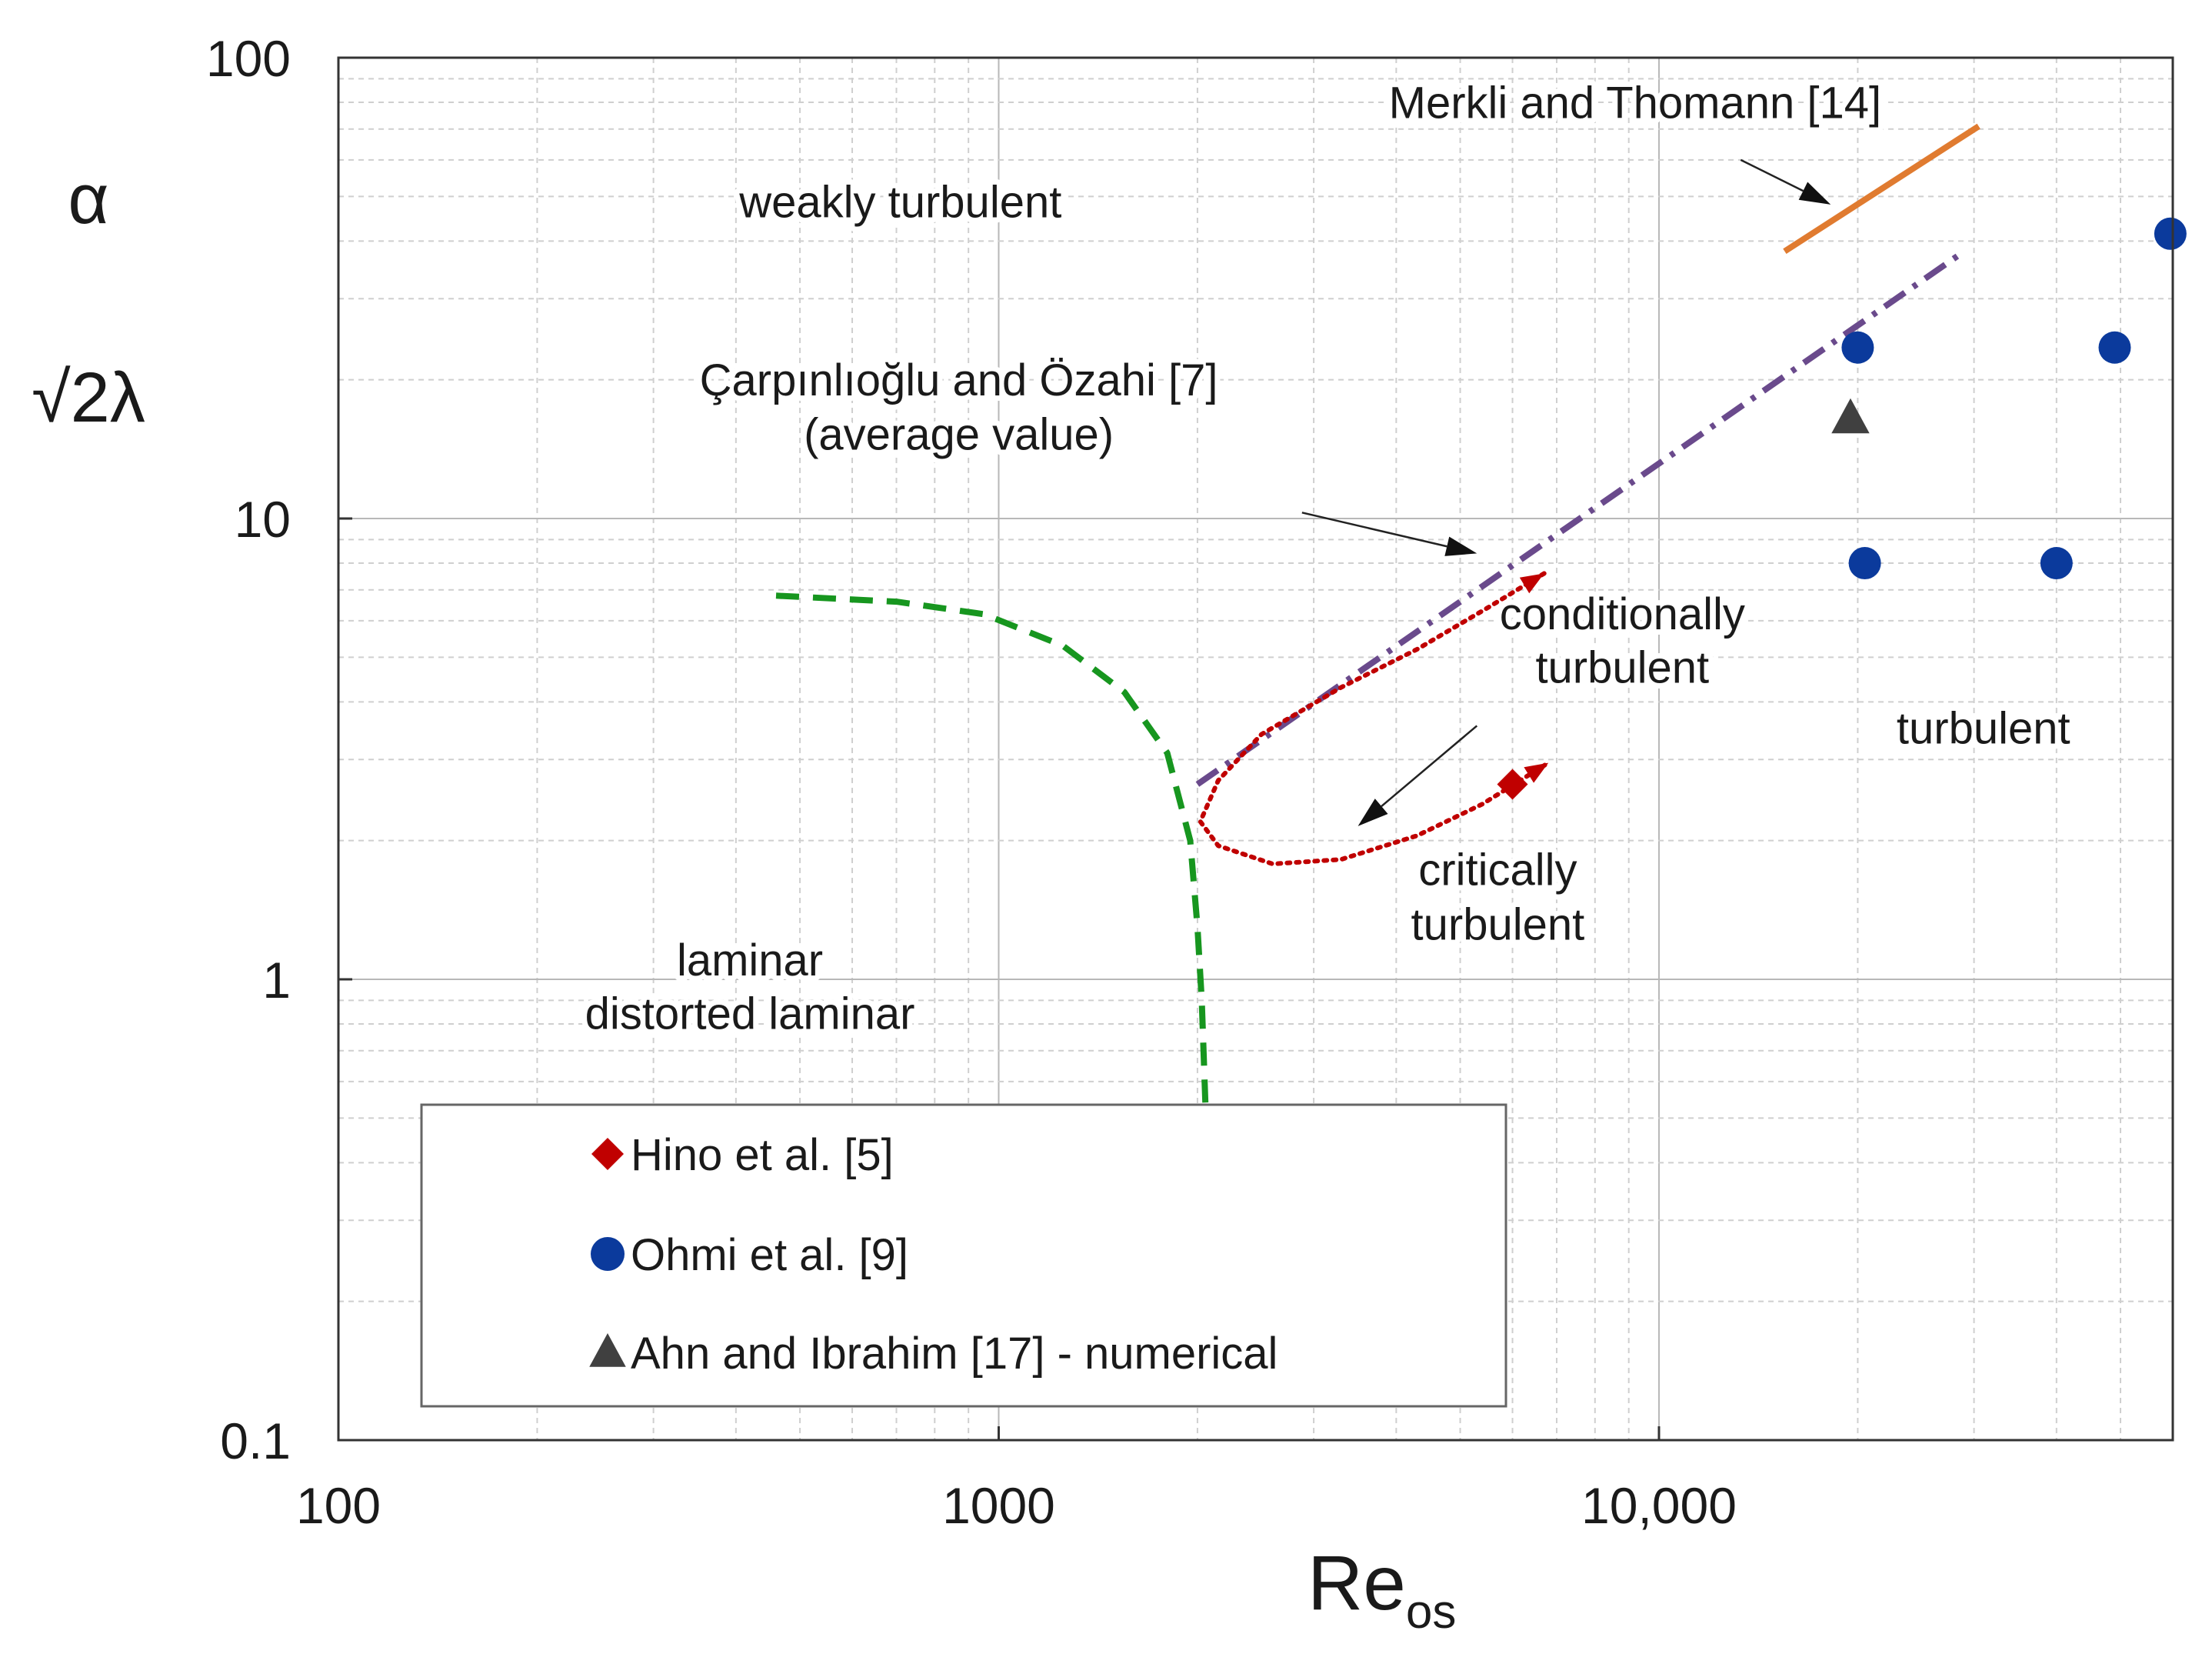 The image size is (2212, 1654). What do you see at coordinates (750, 1014) in the screenshot?
I see `annotation-lam2: distorted laminar` at bounding box center [750, 1014].